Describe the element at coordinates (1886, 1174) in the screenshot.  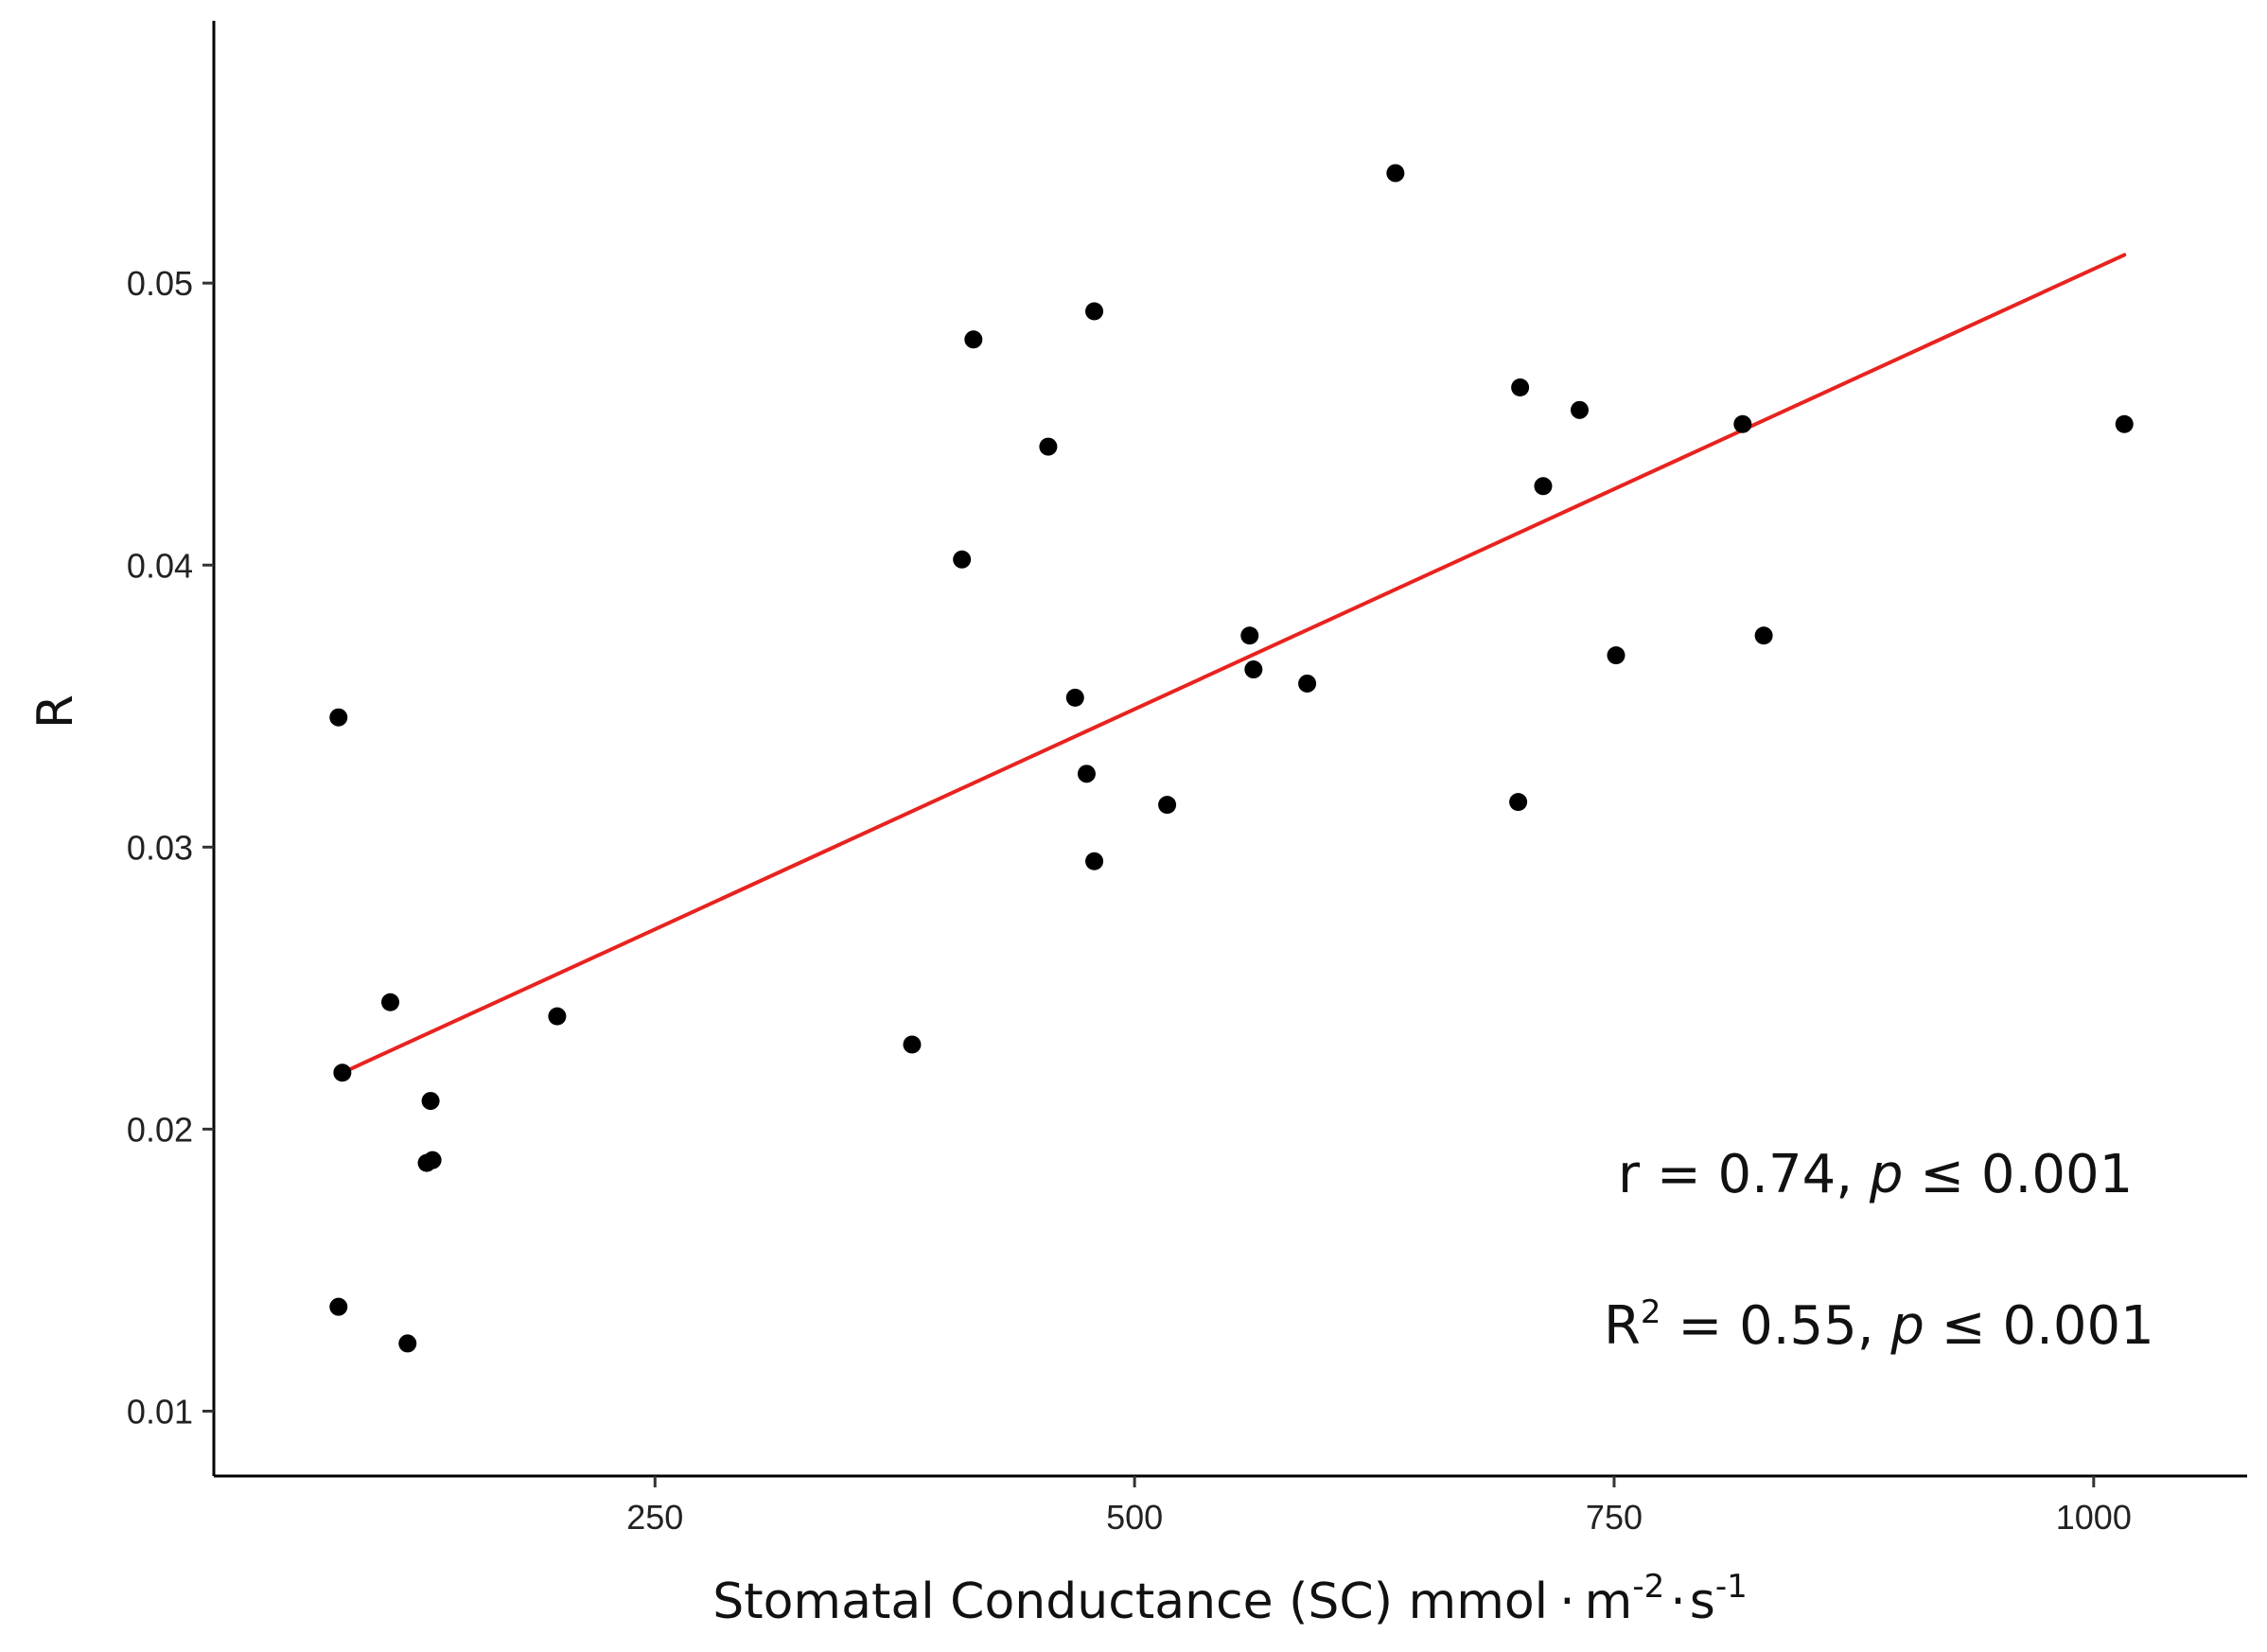
I see `correlation-p-symbol: p` at that location.